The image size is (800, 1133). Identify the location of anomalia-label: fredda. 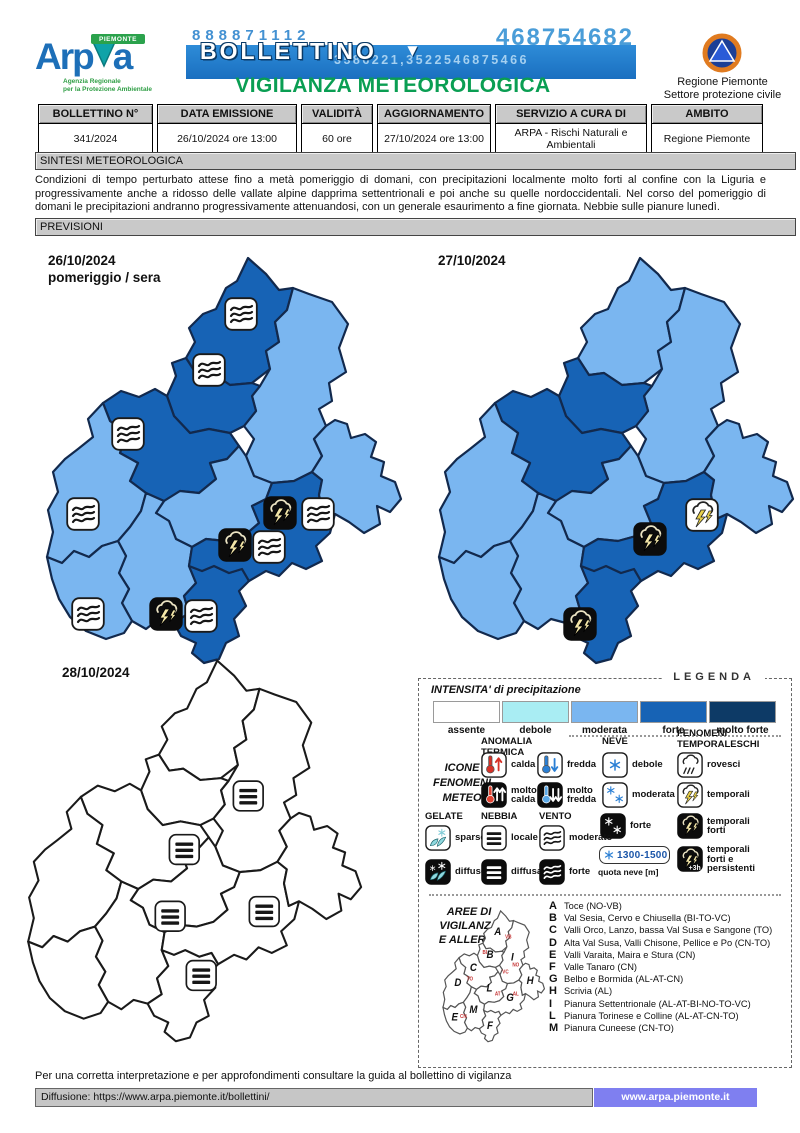
(582, 765).